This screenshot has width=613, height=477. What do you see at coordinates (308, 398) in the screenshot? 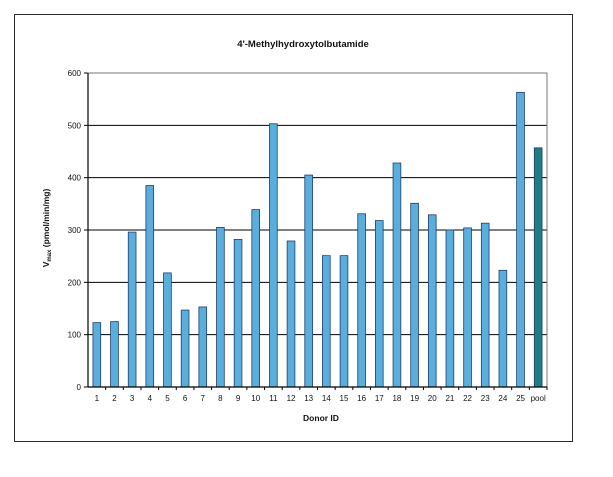
I see `x-tick-label: 13` at bounding box center [308, 398].